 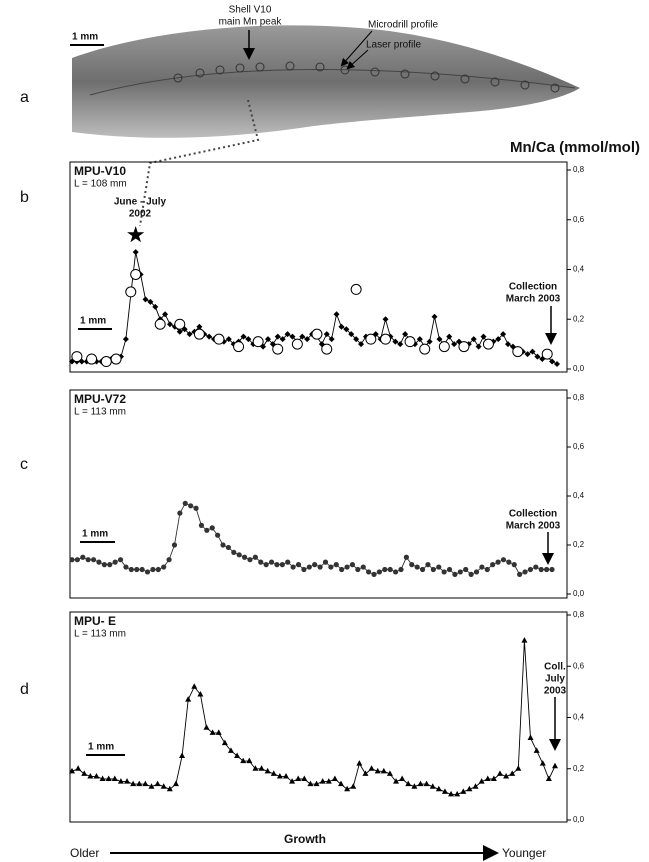 I want to click on y-tick-label: 0,8, so click(x=579, y=169).